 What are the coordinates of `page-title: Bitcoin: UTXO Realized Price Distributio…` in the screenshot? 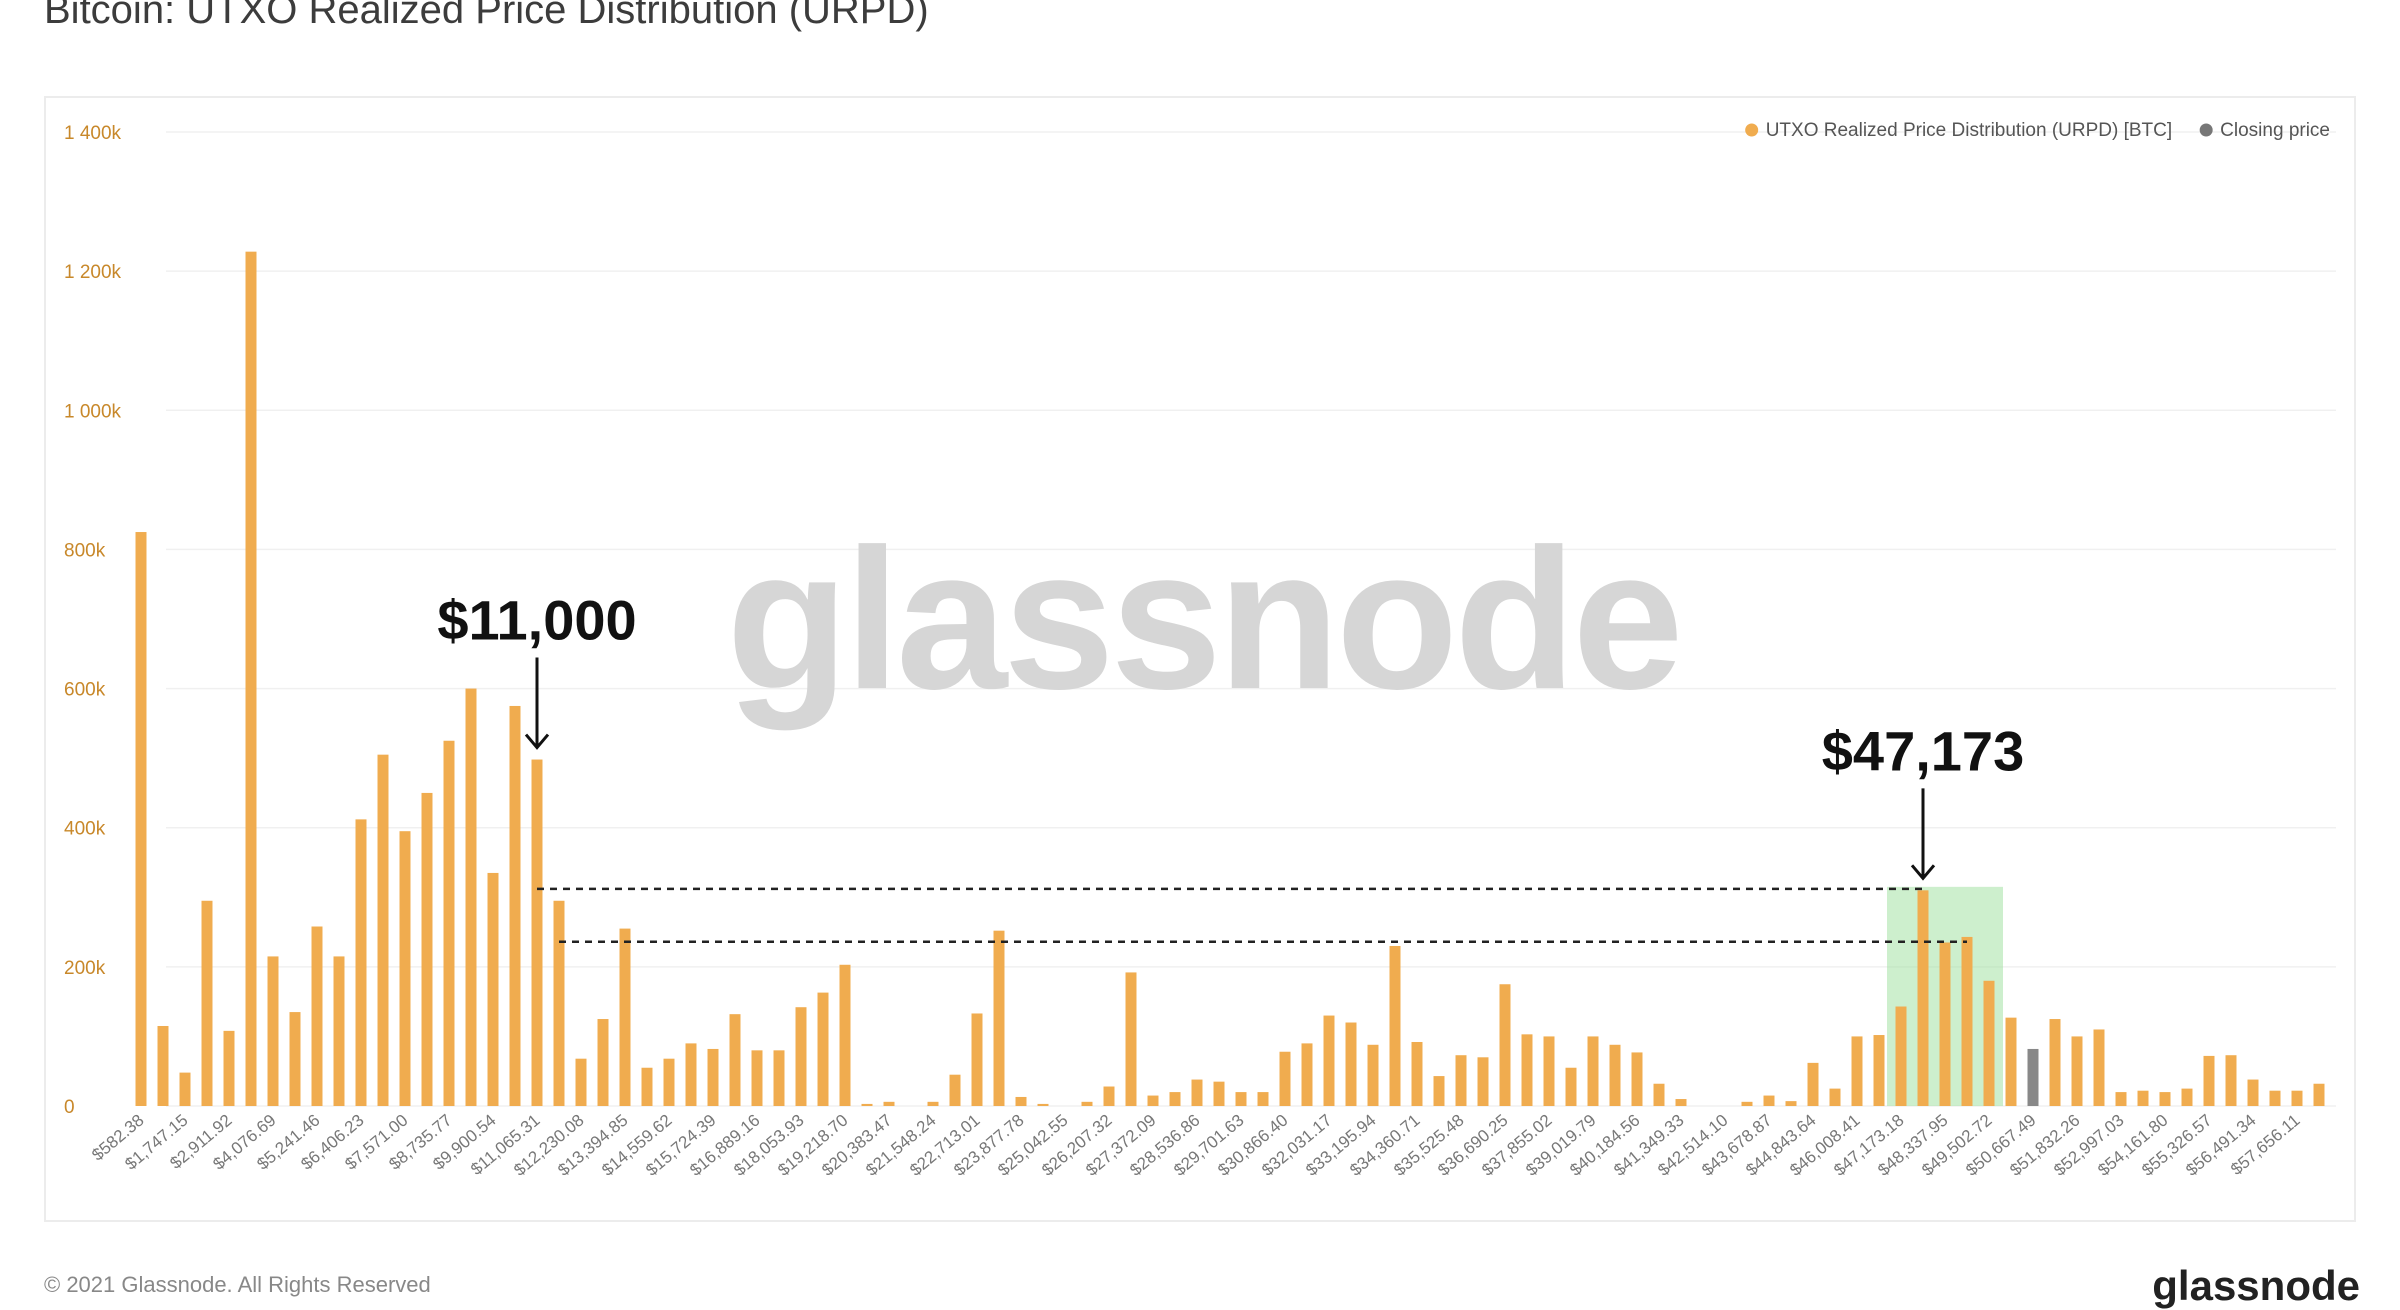 It's located at (486, 16).